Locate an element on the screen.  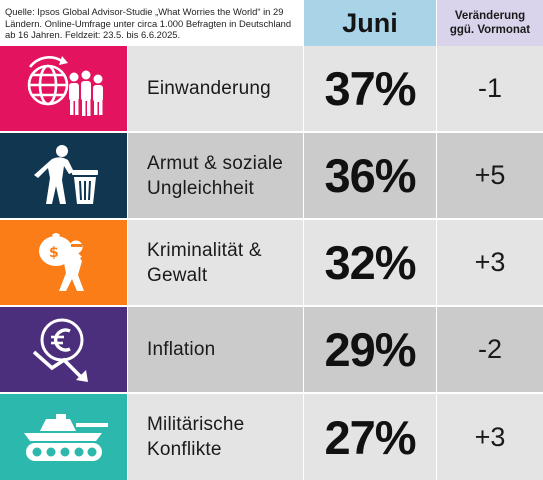
column-header-juni: Juni is located at coordinates (370, 23).